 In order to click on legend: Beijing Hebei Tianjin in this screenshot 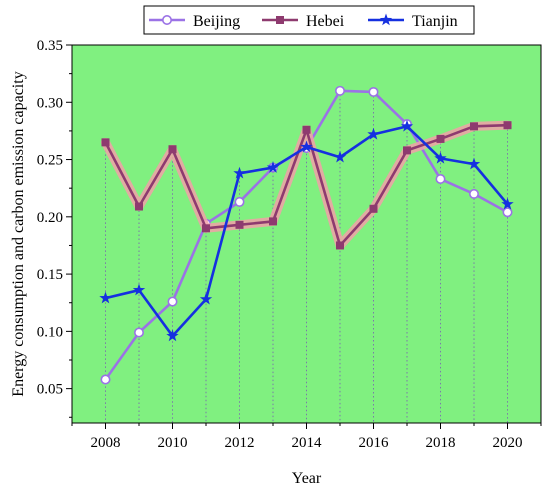, I will do `click(309, 20)`.